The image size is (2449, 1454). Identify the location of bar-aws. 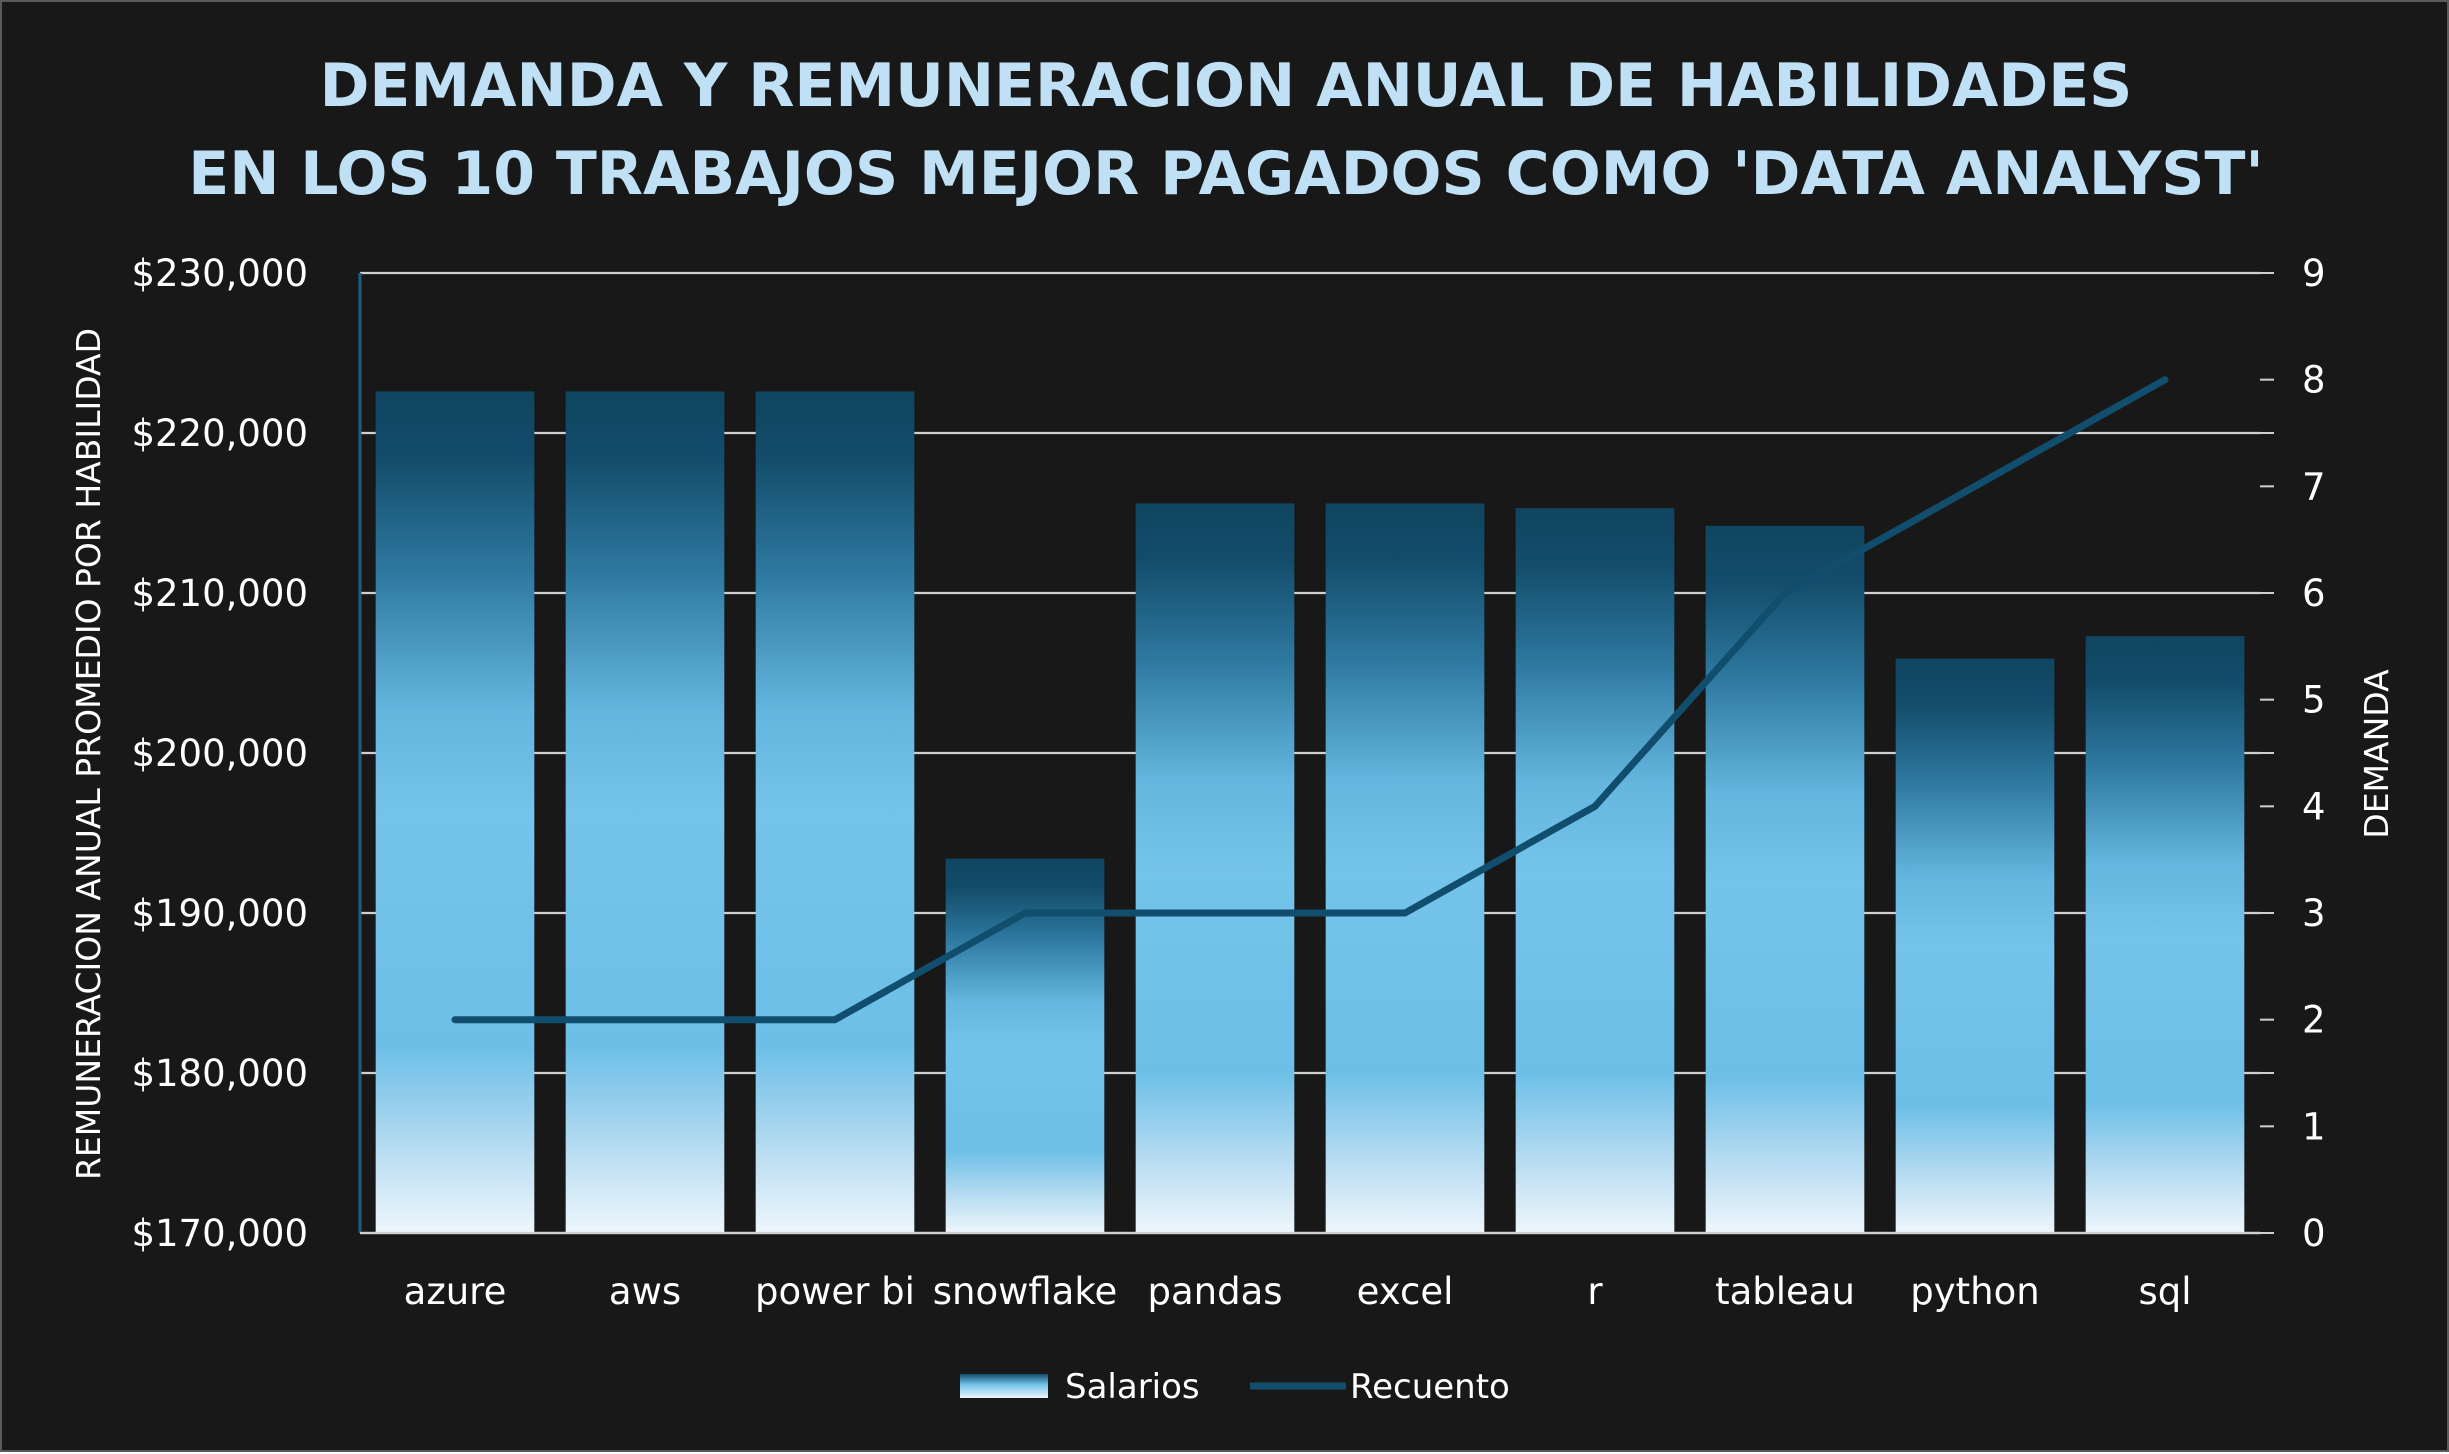
(645, 812).